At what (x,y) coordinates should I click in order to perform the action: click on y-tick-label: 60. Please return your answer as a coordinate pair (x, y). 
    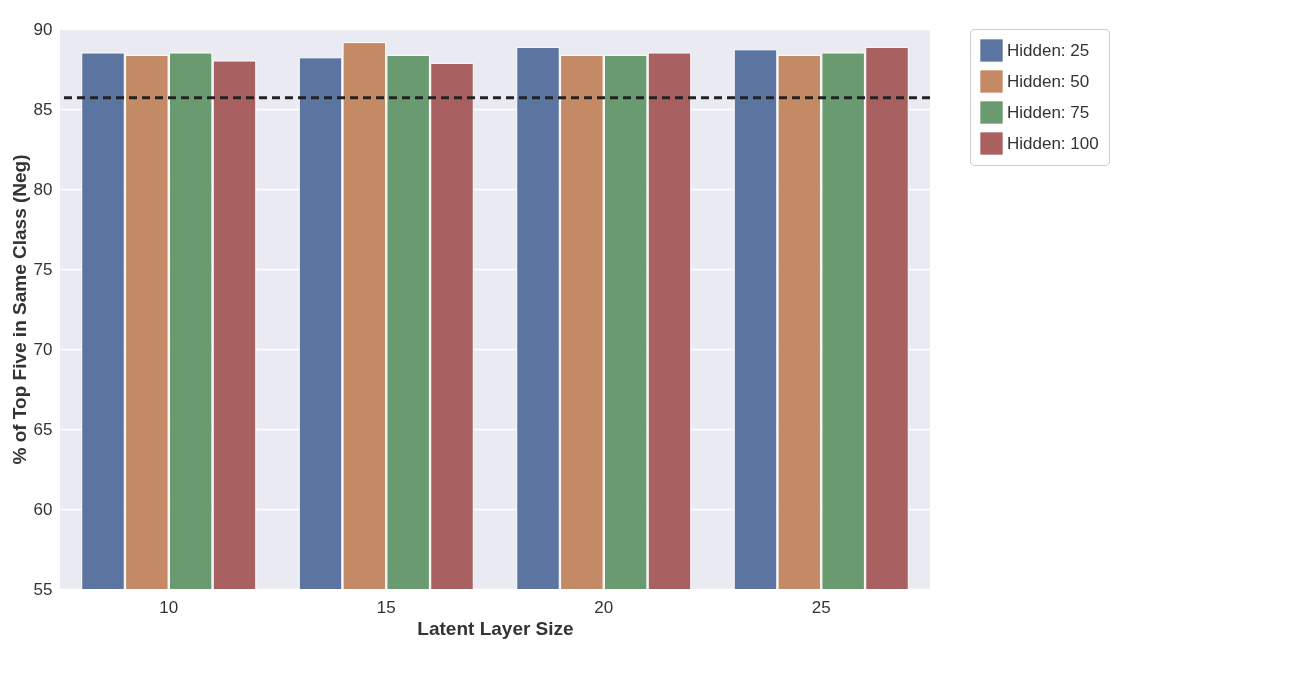
    Looking at the image, I should click on (43, 509).